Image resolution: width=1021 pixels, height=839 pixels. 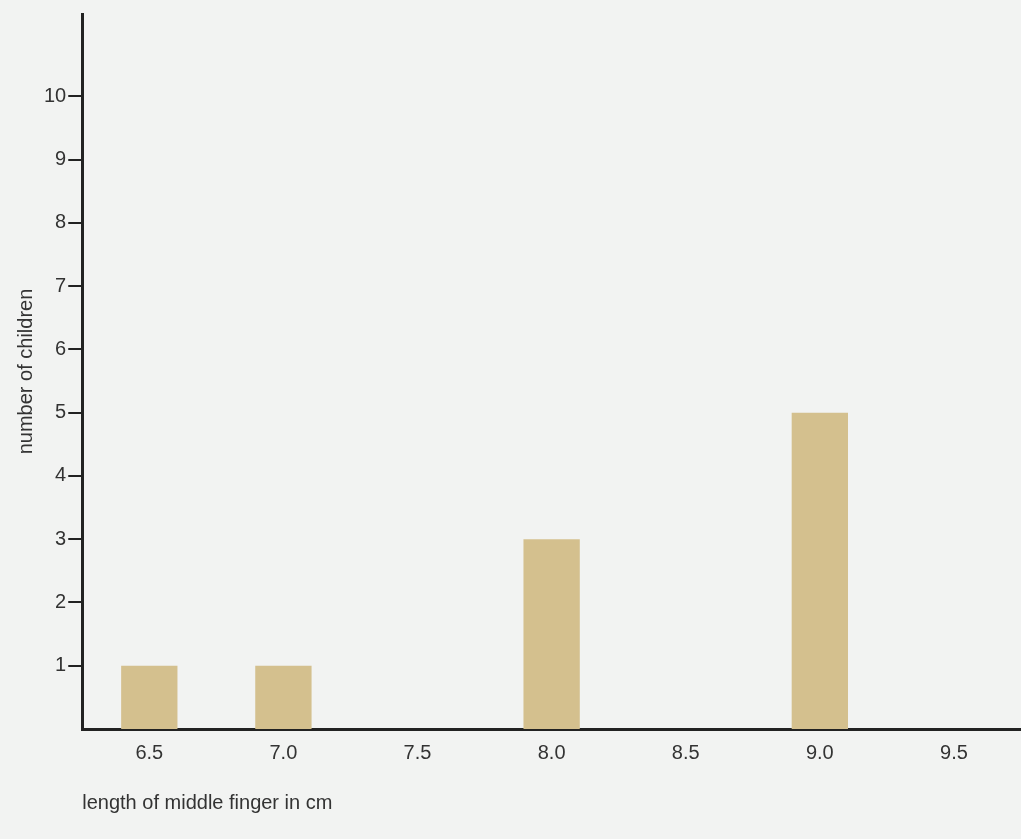 What do you see at coordinates (61, 158) in the screenshot?
I see `y-tick-label: 9` at bounding box center [61, 158].